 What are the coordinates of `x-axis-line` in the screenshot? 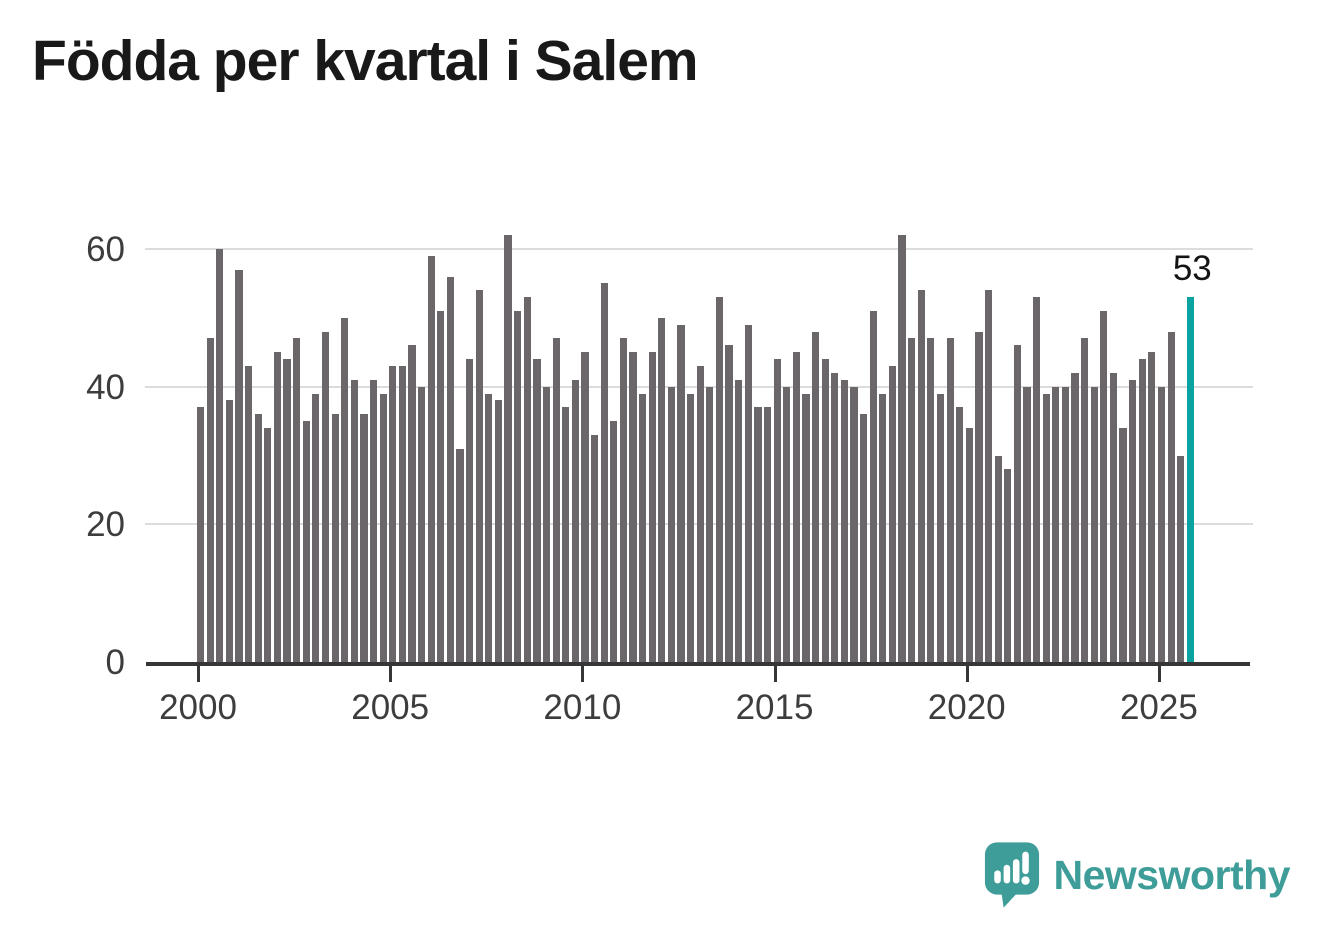 It's located at (698, 664).